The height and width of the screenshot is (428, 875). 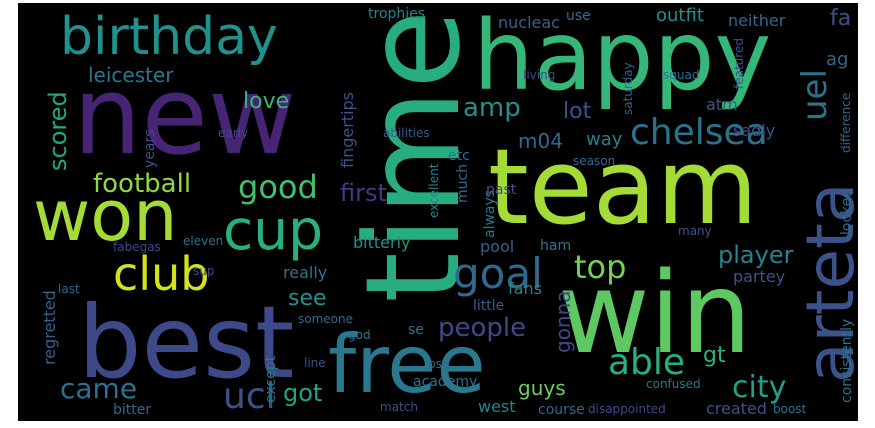 I want to click on word-last: last, so click(x=69, y=289).